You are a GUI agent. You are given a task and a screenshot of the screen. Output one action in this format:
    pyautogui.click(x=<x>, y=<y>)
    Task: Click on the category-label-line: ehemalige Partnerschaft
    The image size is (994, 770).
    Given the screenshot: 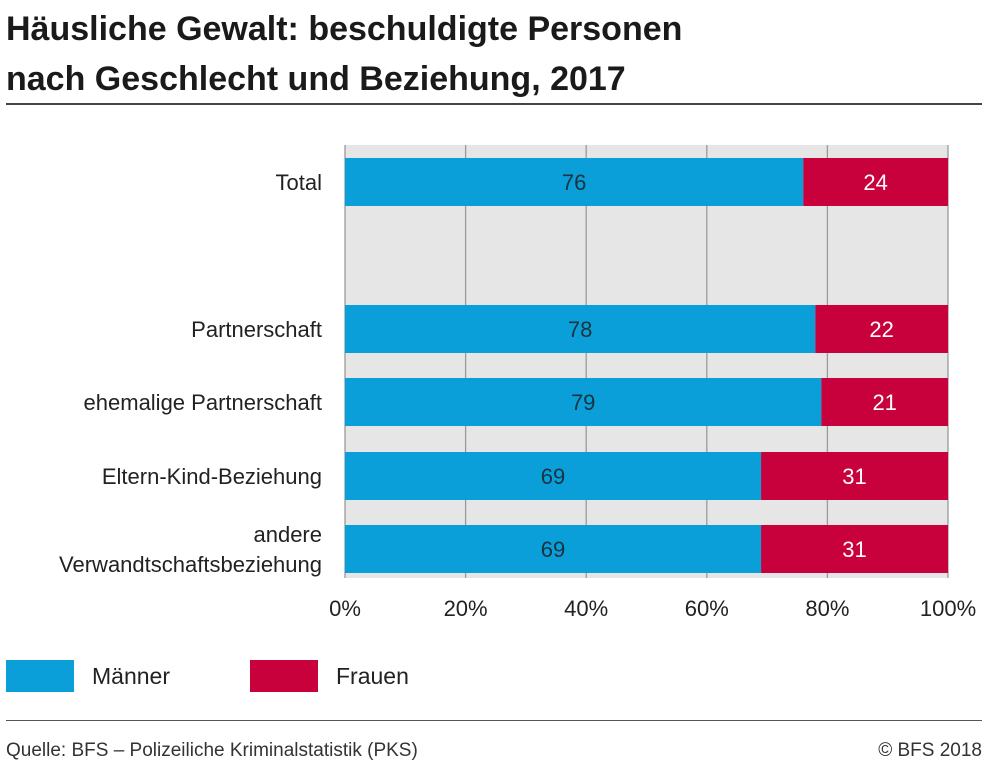 What is the action you would take?
    pyautogui.click(x=203, y=402)
    